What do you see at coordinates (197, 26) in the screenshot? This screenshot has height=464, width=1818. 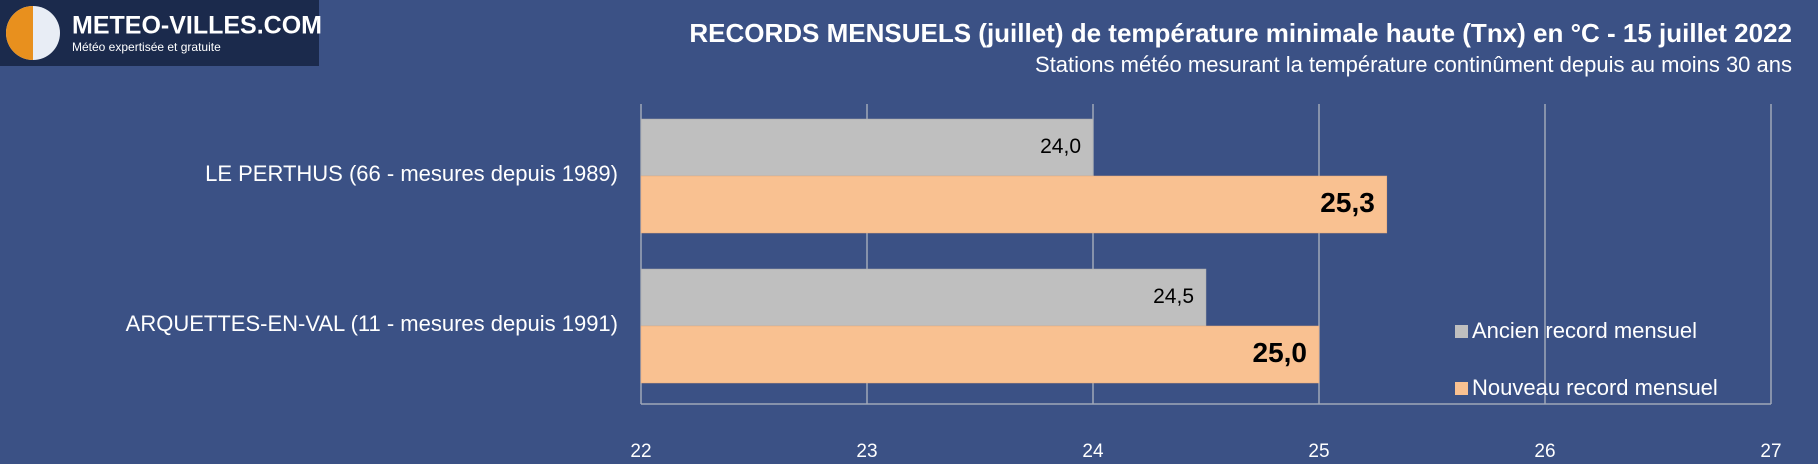 I see `logo-name: METEO-VILLES.COM` at bounding box center [197, 26].